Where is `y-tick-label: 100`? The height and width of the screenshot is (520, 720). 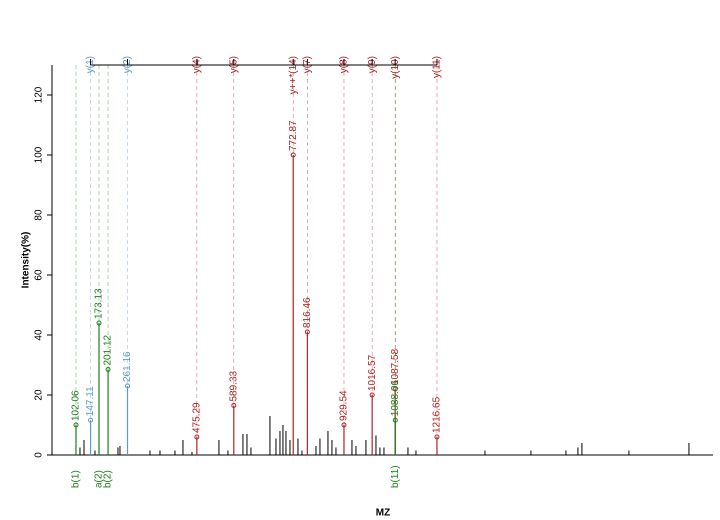 y-tick-label: 100 is located at coordinates (39, 154).